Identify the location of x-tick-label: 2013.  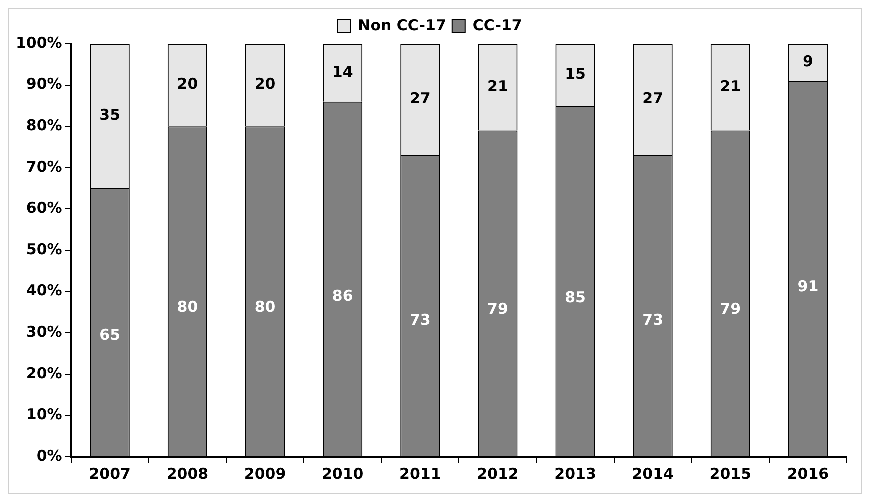
(575, 473).